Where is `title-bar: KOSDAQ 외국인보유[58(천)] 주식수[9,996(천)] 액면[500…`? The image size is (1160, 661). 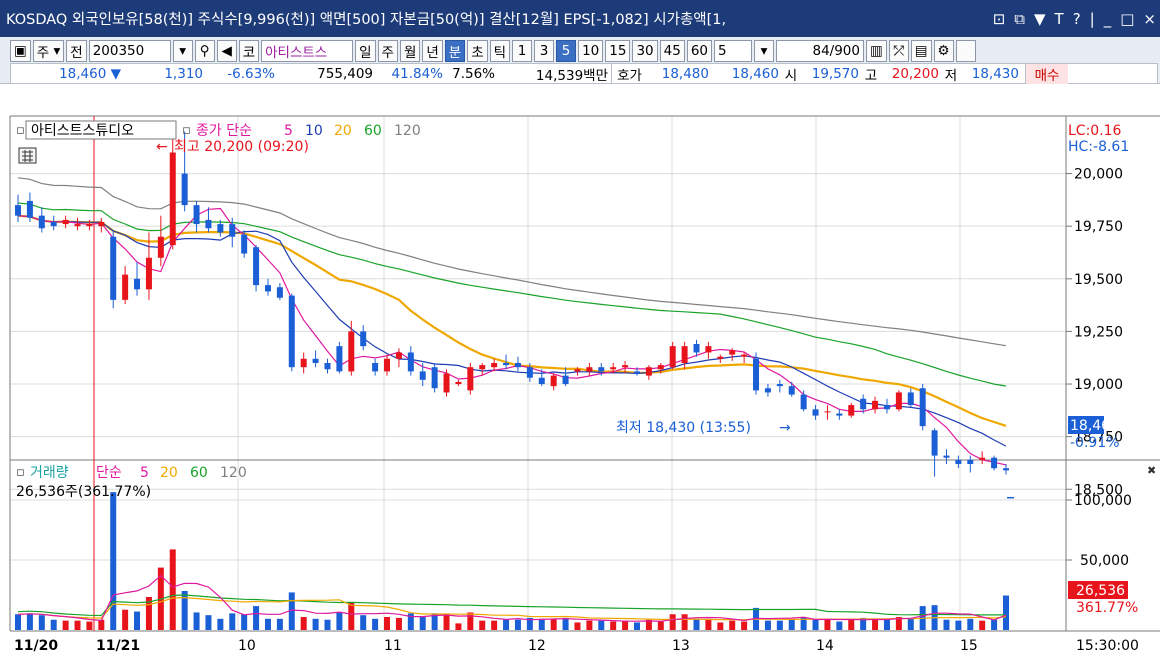
title-bar: KOSDAQ 외국인보유[58(천)] 주식수[9,996(천)] 액면[500… is located at coordinates (580, 18).